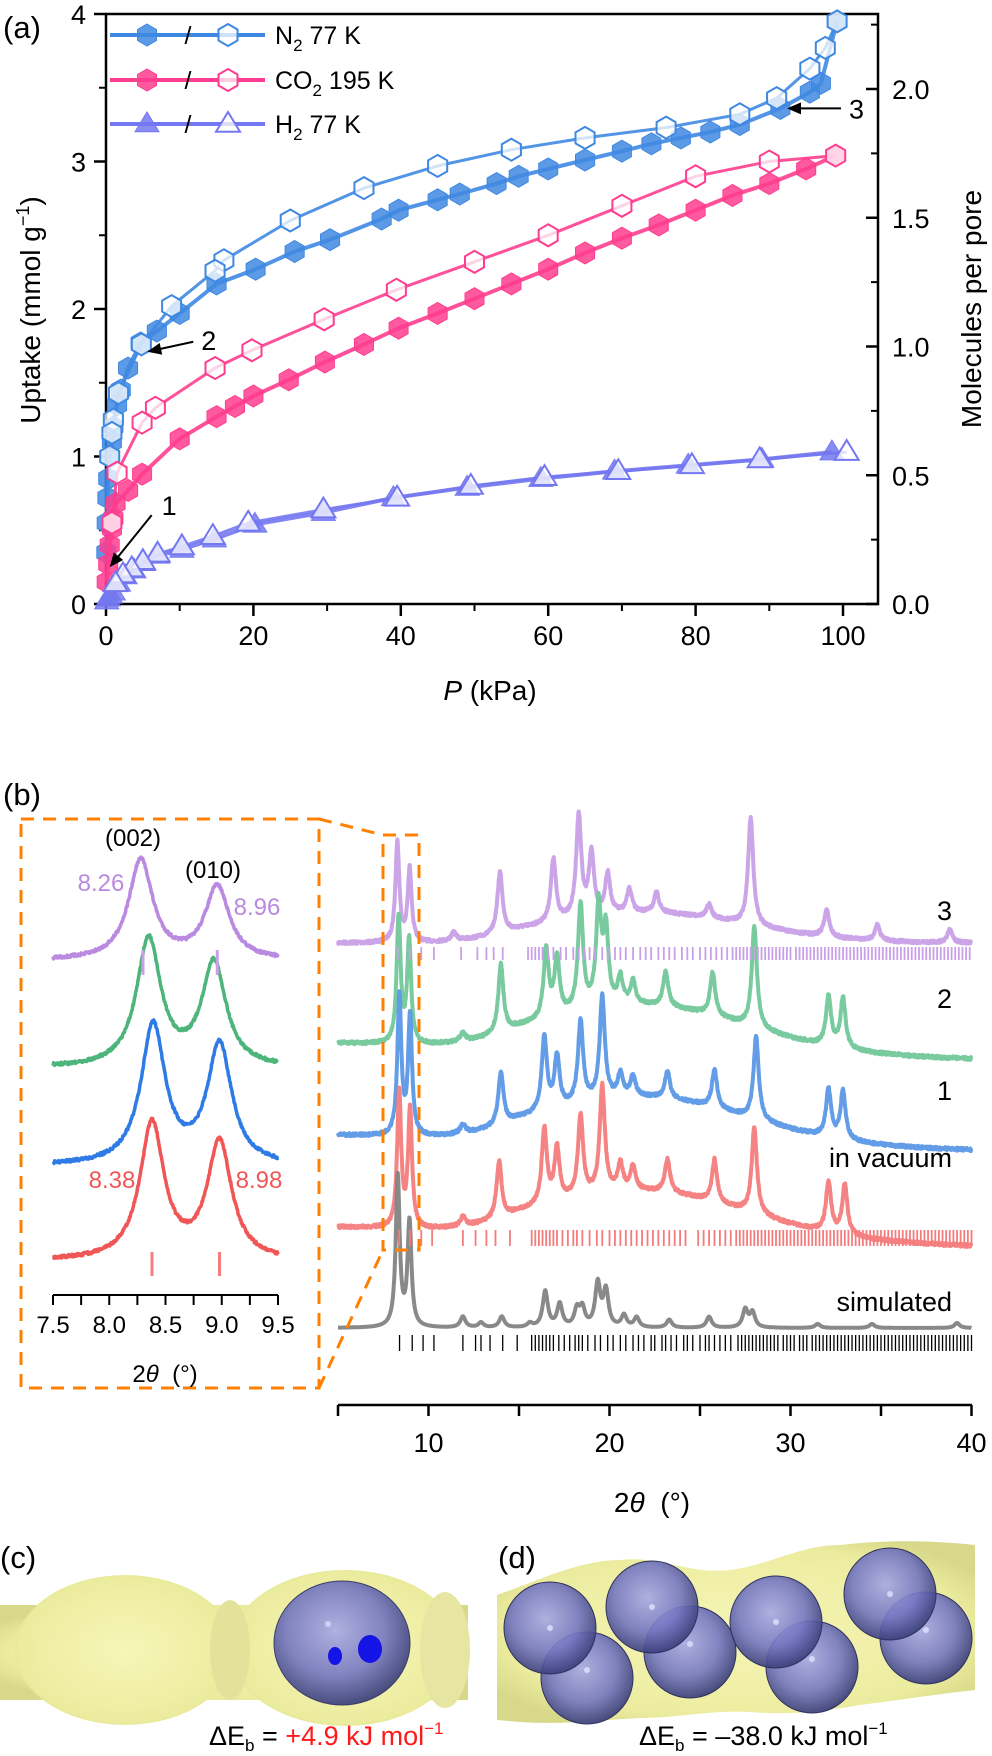 The image size is (992, 1756). Describe the element at coordinates (332, 36) in the screenshot. I see `legend-condition: 77 K` at that location.